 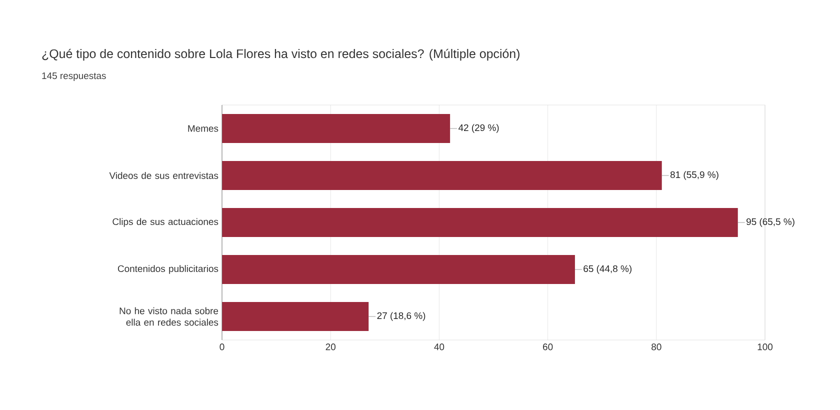 What do you see at coordinates (548, 347) in the screenshot?
I see `x-tick-label: 60` at bounding box center [548, 347].